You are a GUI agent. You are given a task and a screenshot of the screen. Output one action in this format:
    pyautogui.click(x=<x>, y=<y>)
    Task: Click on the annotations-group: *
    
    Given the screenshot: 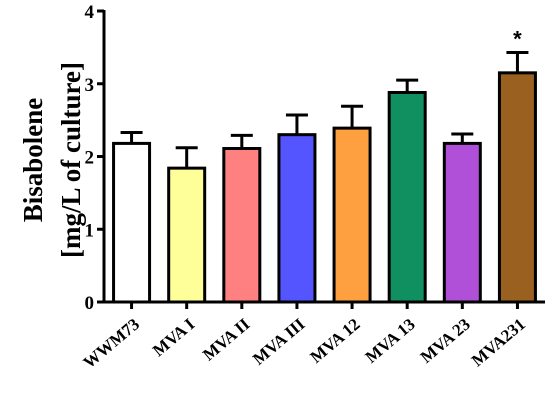 What is the action you would take?
    pyautogui.click(x=517, y=38)
    